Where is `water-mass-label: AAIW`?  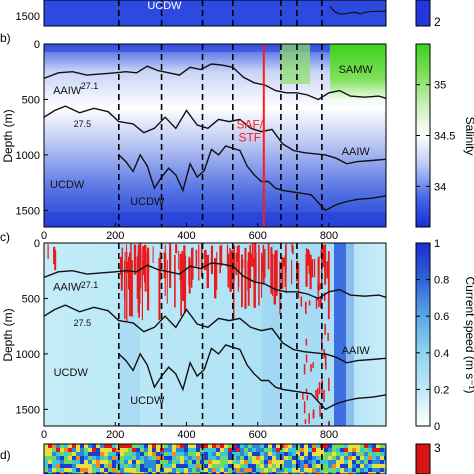 water-mass-label: AAIW is located at coordinates (356, 152).